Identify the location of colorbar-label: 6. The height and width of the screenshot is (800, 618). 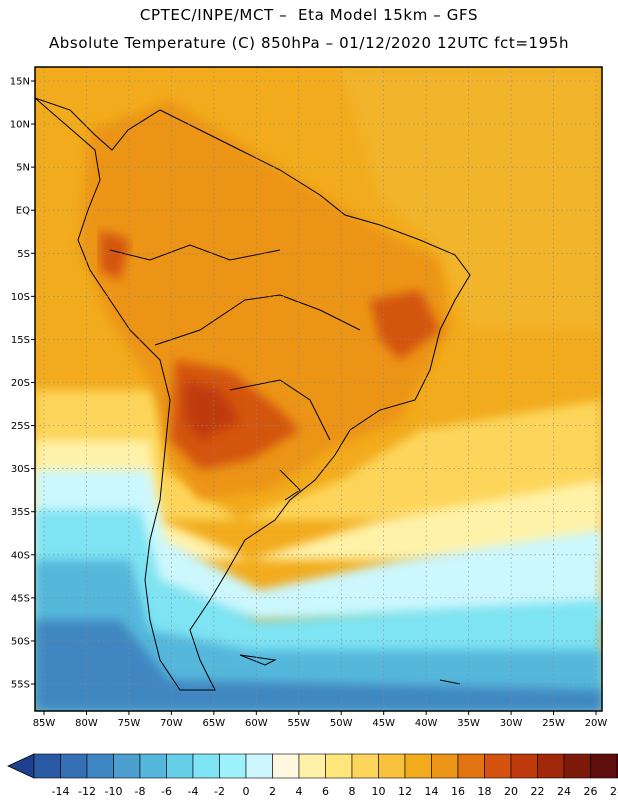
(325, 791).